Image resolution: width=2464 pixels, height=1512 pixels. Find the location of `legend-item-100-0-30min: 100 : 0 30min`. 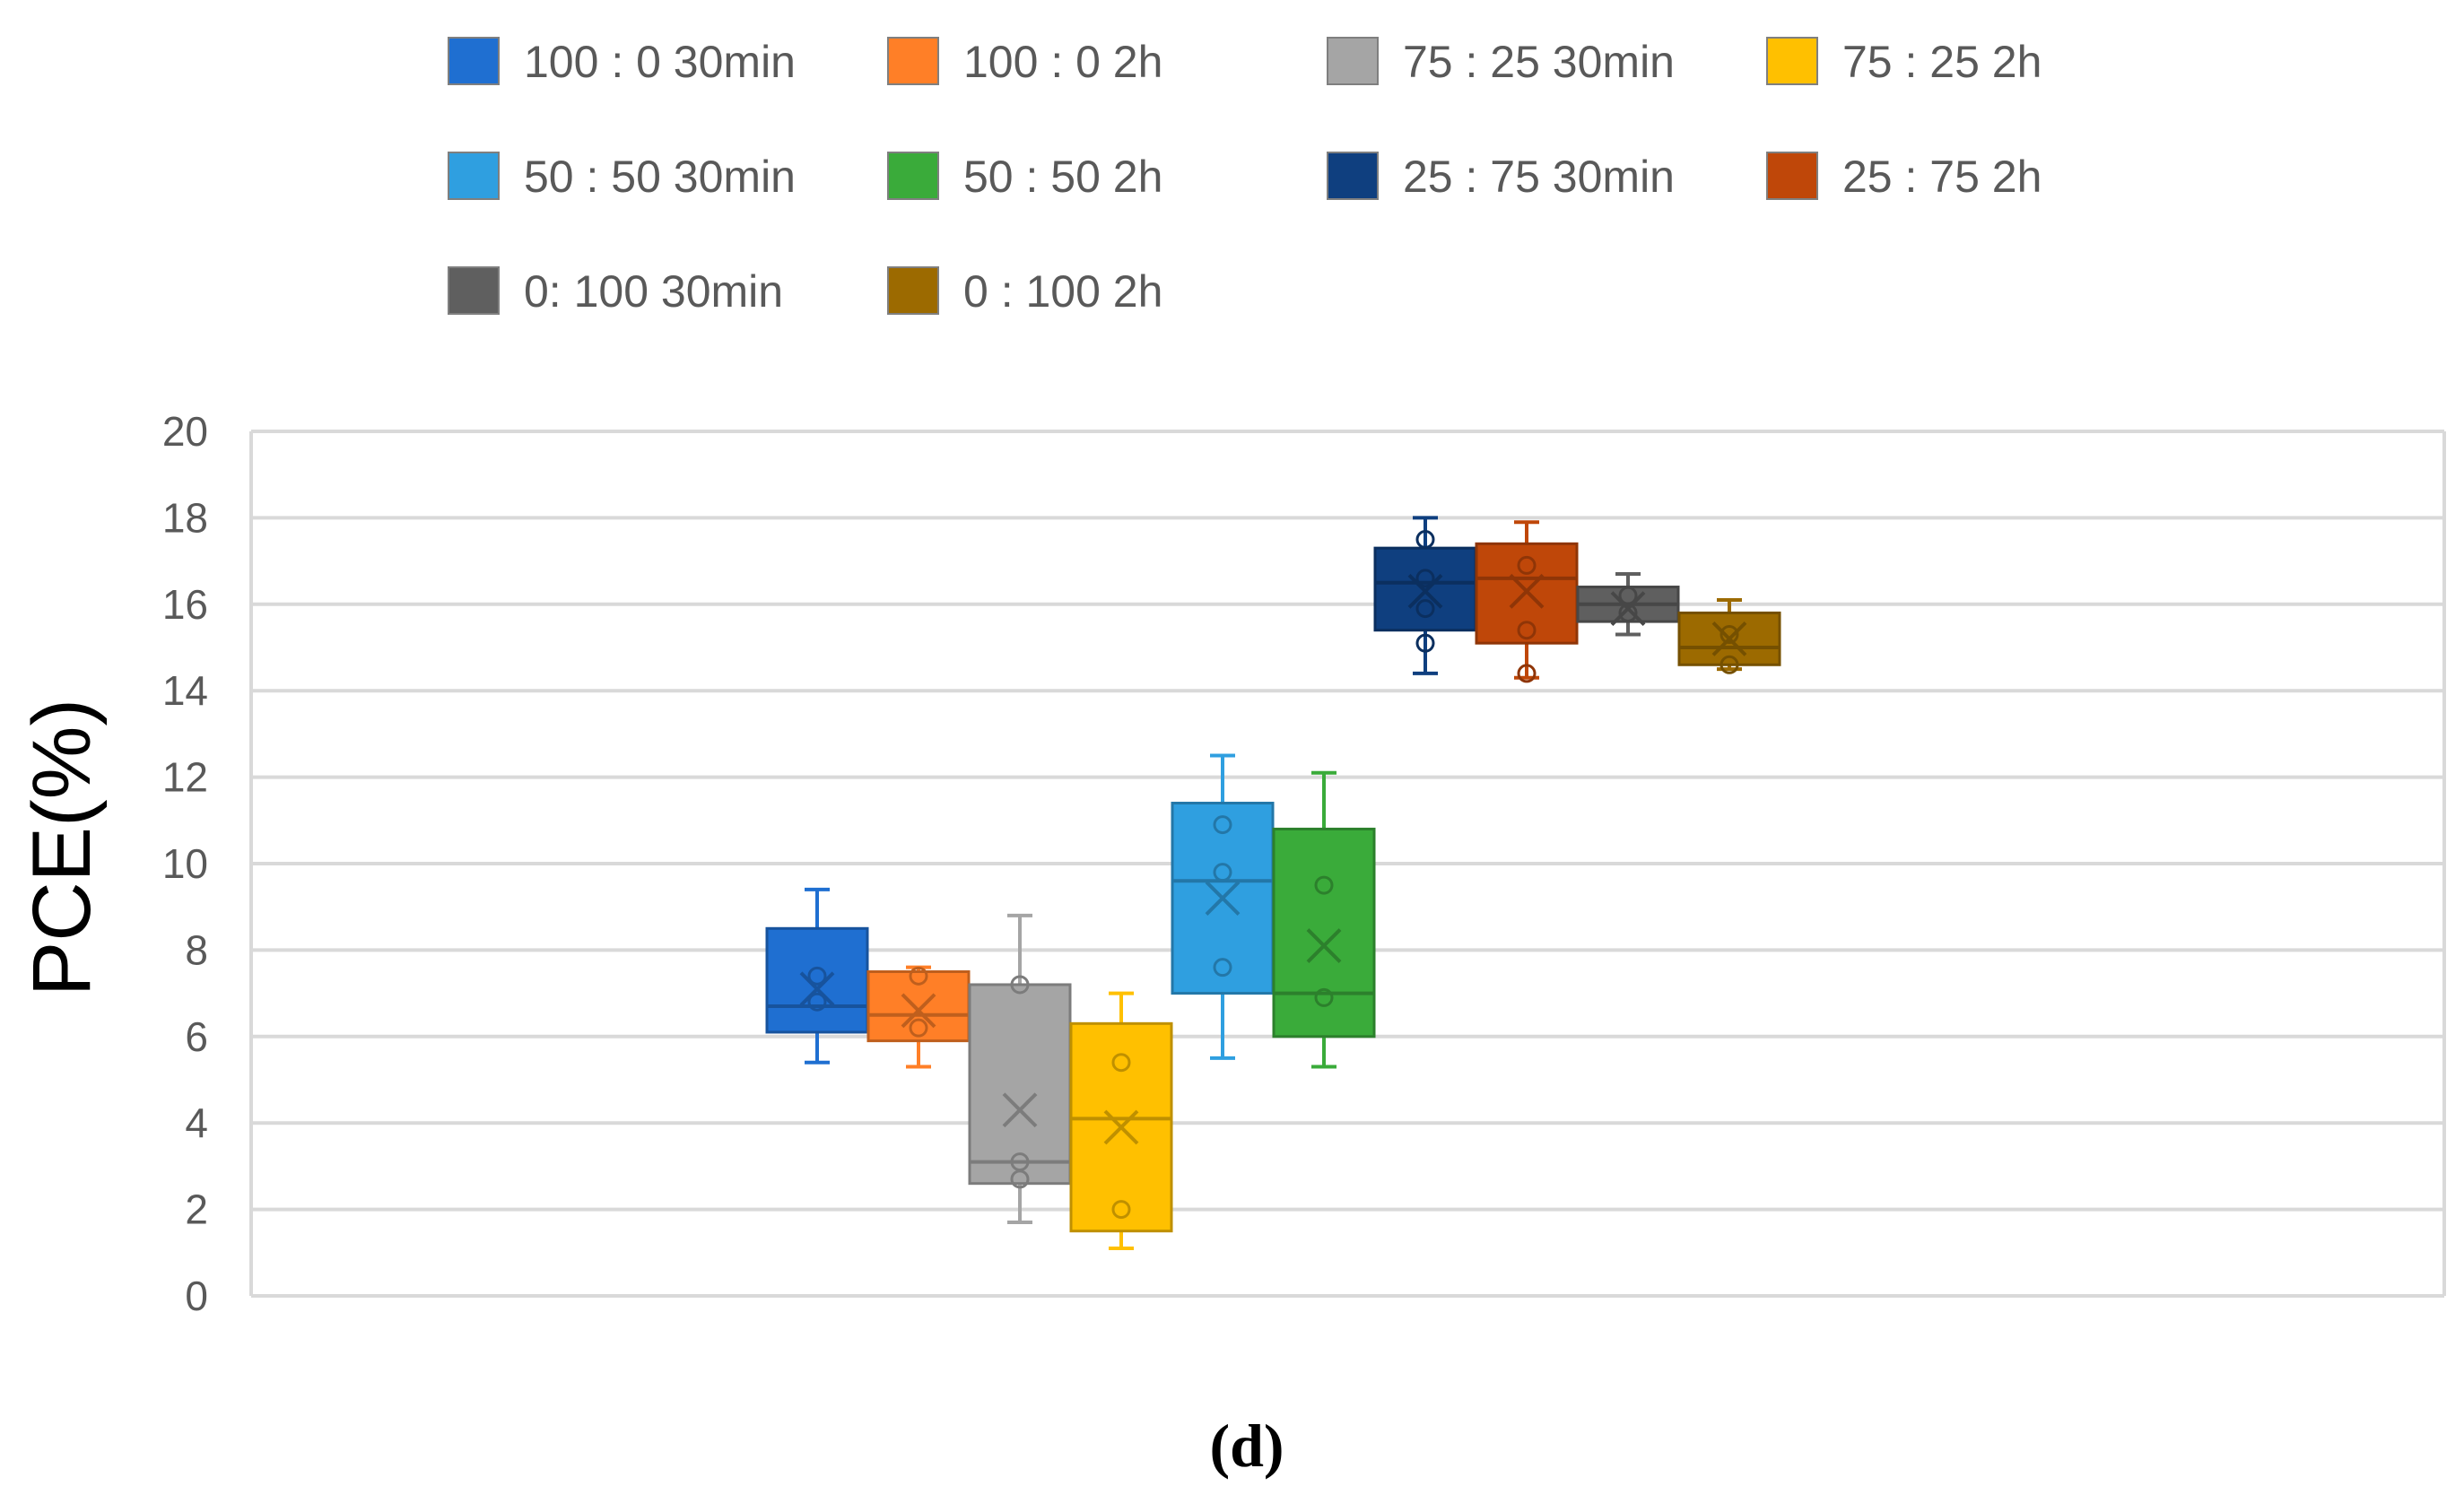

legend-item-100-0-30min: 100 : 0 30min is located at coordinates (622, 62).